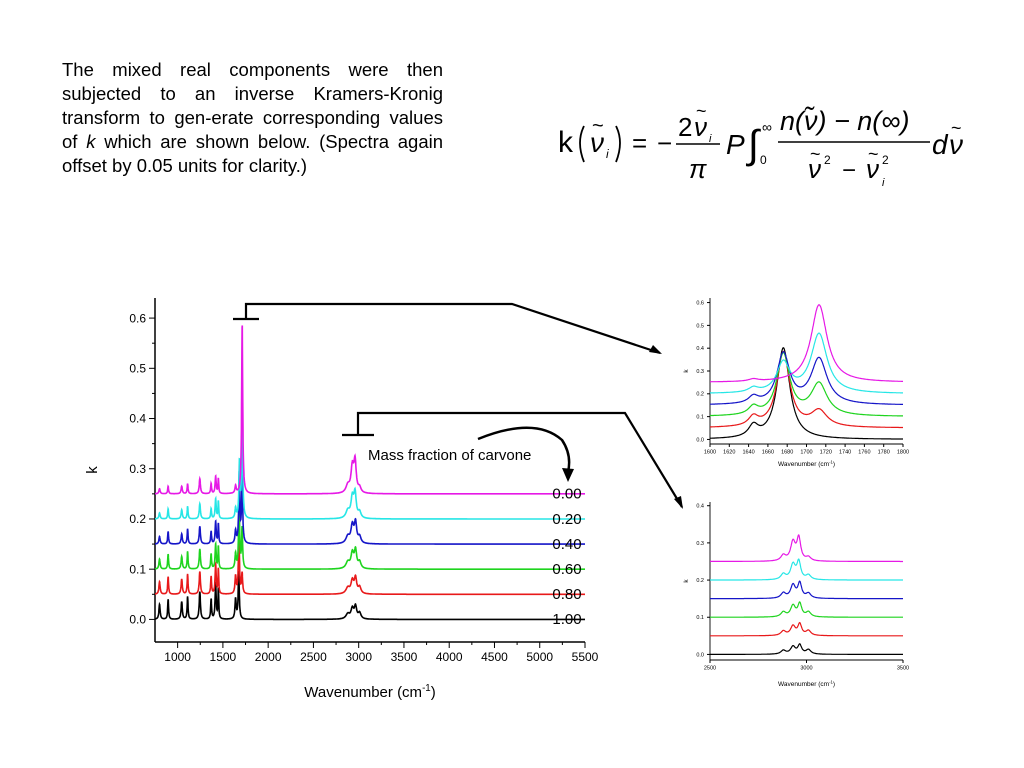 This screenshot has height=768, width=1024. I want to click on formula-den-sub-i: i, so click(883, 183).